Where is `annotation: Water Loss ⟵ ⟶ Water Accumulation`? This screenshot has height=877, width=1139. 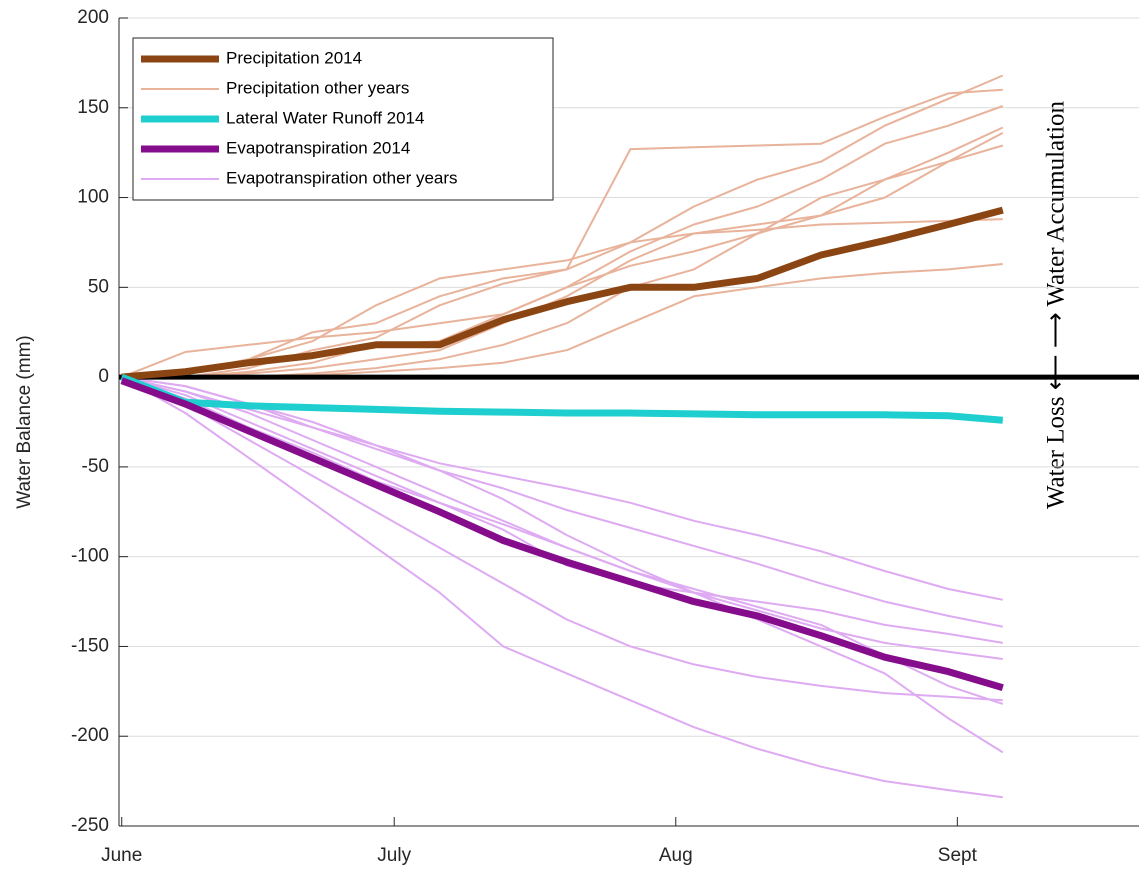 annotation: Water Loss ⟵ ⟶ Water Accumulation is located at coordinates (1056, 304).